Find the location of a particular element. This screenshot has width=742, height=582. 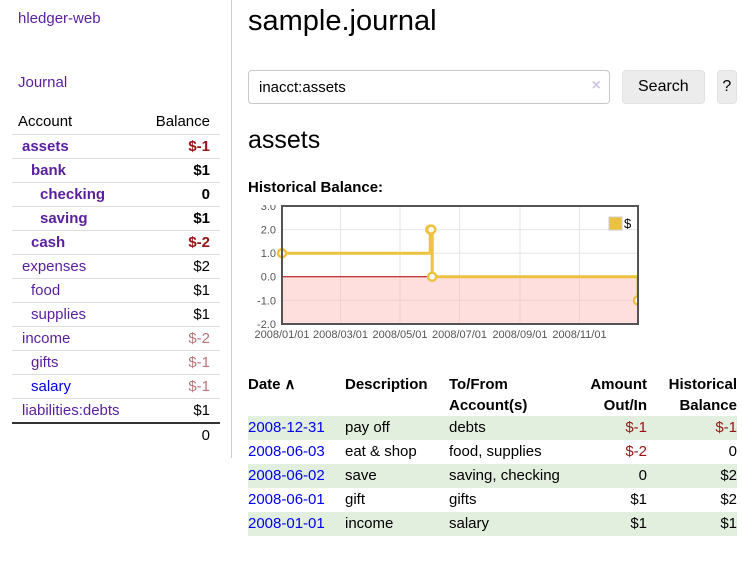

transaction-description: pay off is located at coordinates (367, 427).